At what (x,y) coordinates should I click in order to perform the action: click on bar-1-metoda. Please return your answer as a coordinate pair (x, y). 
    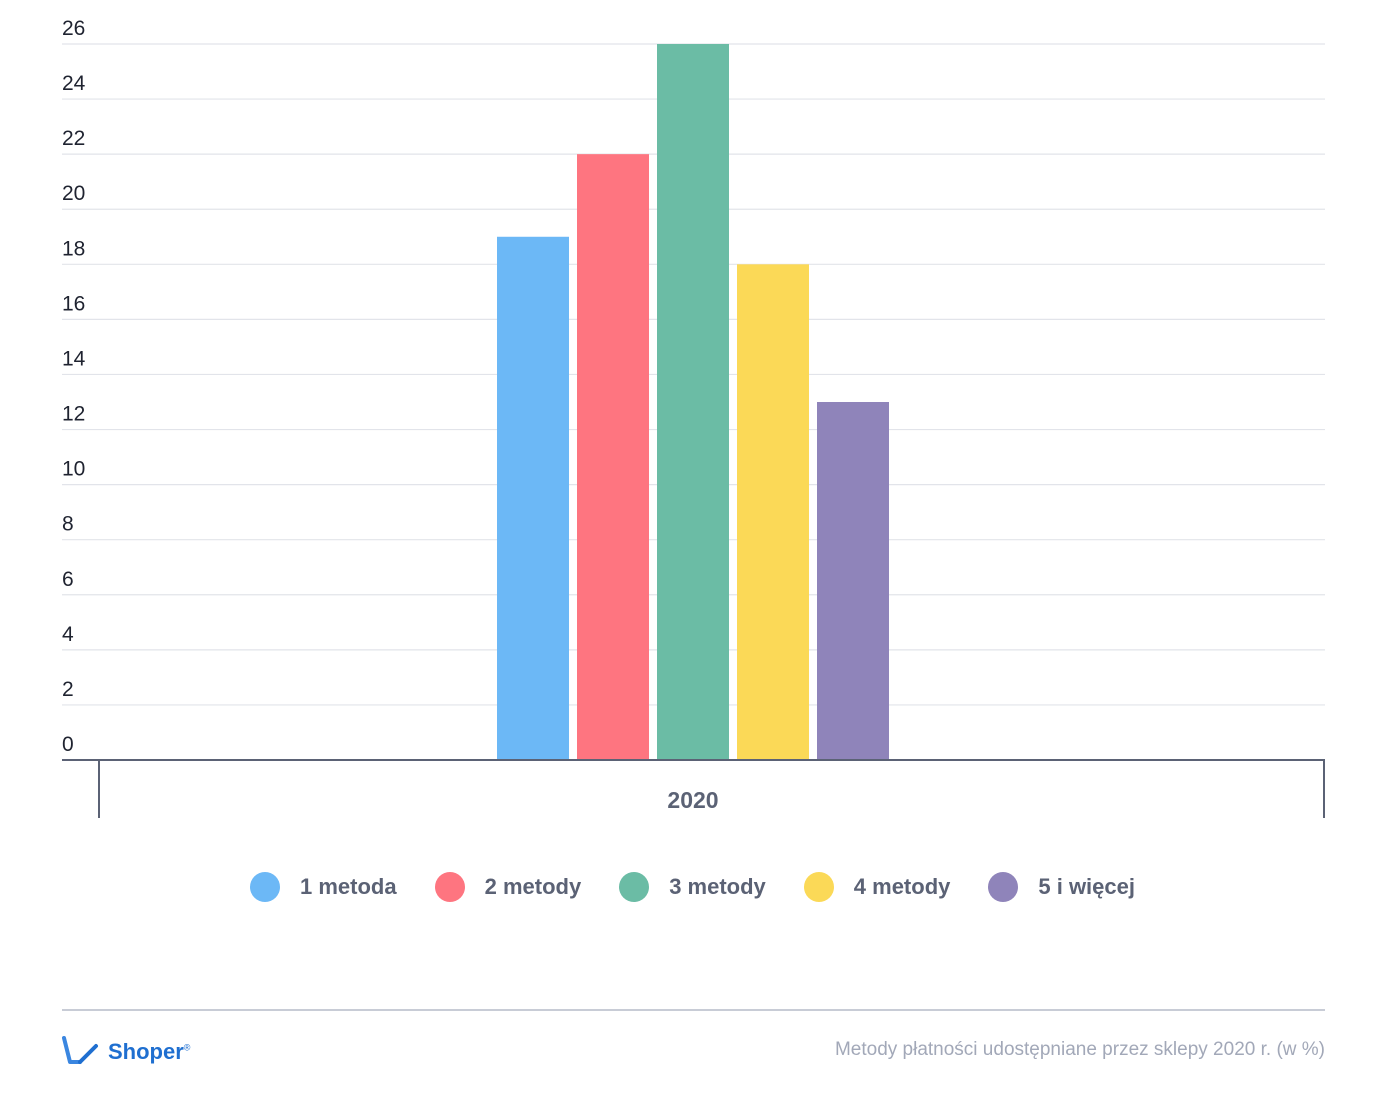
    Looking at the image, I should click on (533, 498).